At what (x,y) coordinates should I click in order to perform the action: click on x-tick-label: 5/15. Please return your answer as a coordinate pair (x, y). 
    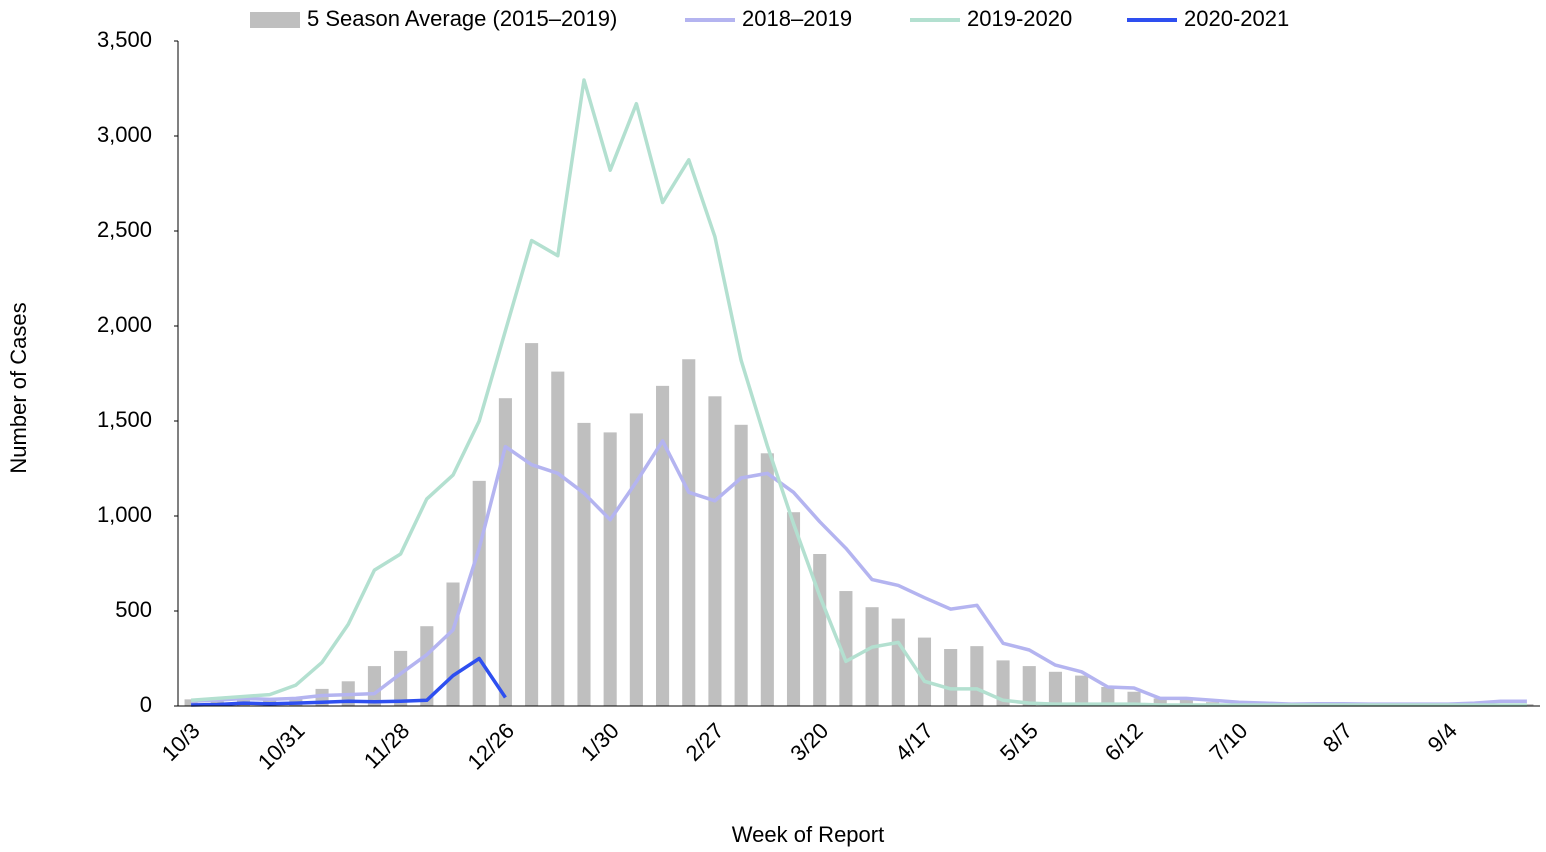
    Looking at the image, I should click on (1019, 742).